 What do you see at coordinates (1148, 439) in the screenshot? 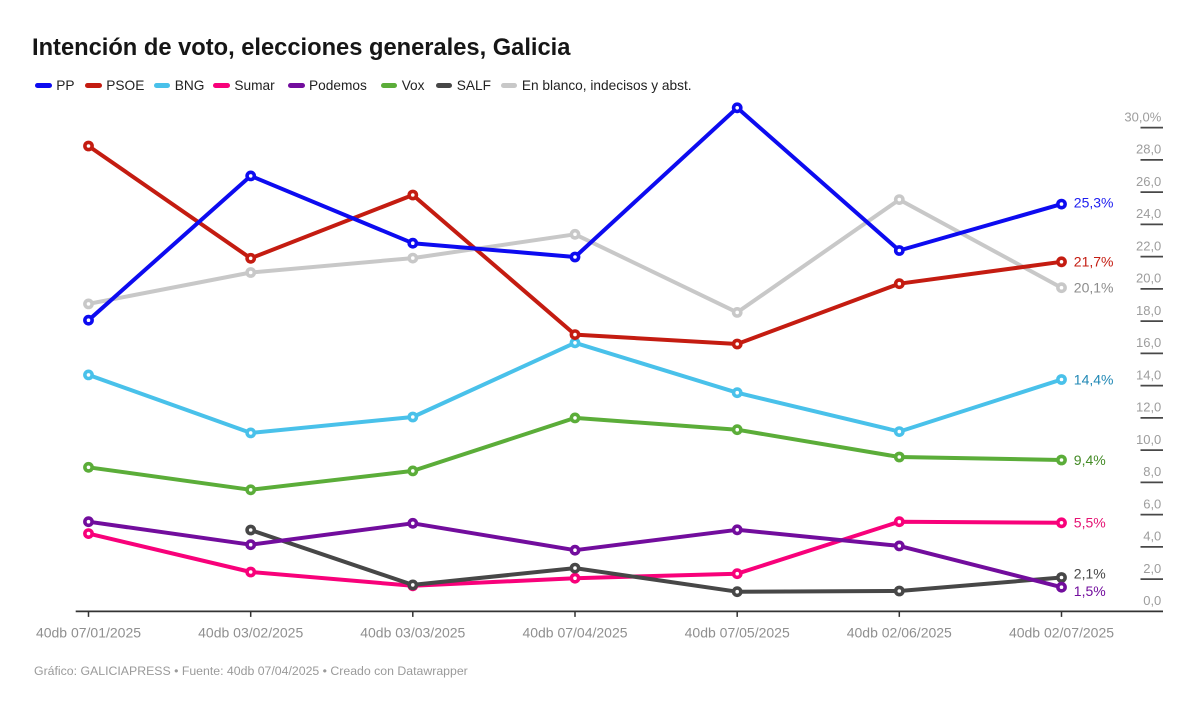
I see `svg-text: 10,0` at bounding box center [1148, 439].